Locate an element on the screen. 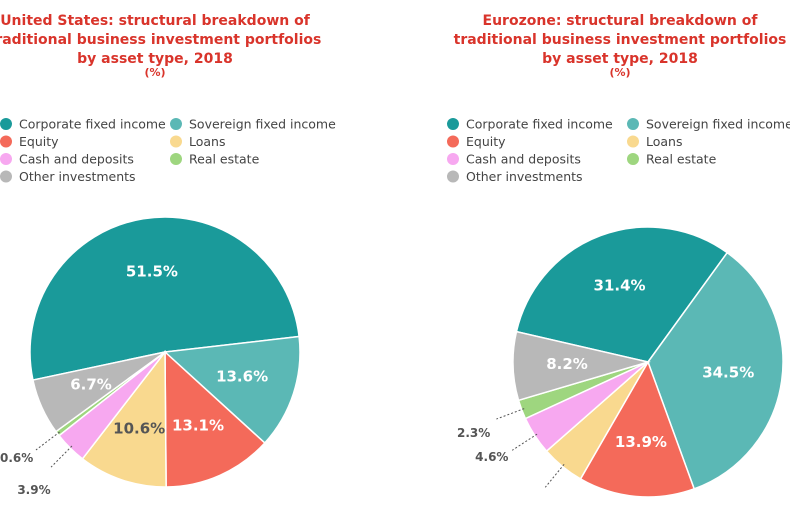 This screenshot has height=505, width=790. data-label: 6.7% is located at coordinates (91, 385).